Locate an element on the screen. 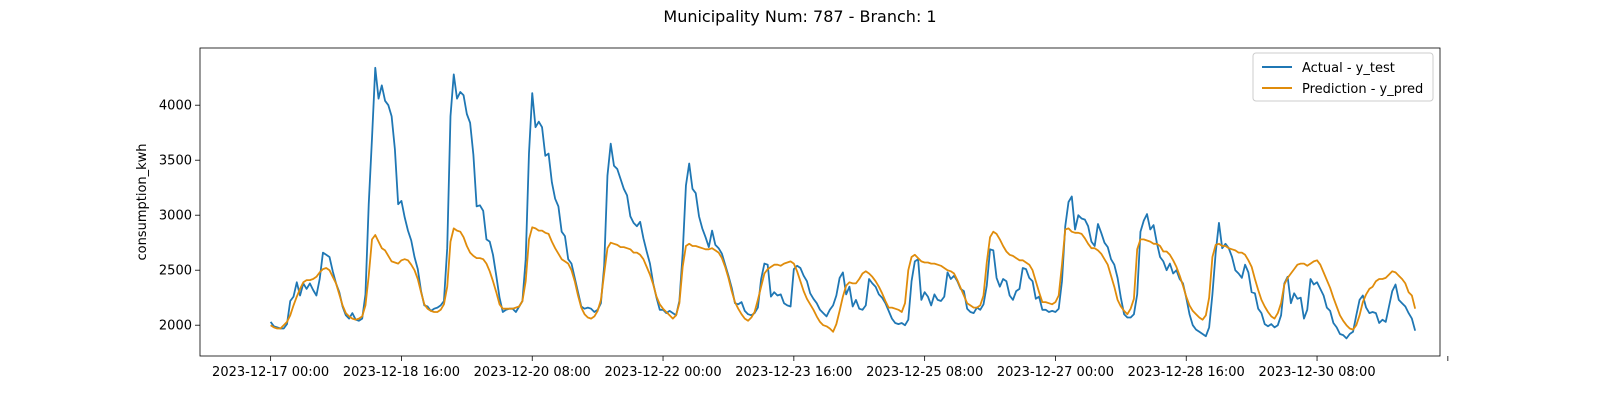 The width and height of the screenshot is (1600, 400). x-tick-label: 2023-12-23 16:00 is located at coordinates (793, 372).